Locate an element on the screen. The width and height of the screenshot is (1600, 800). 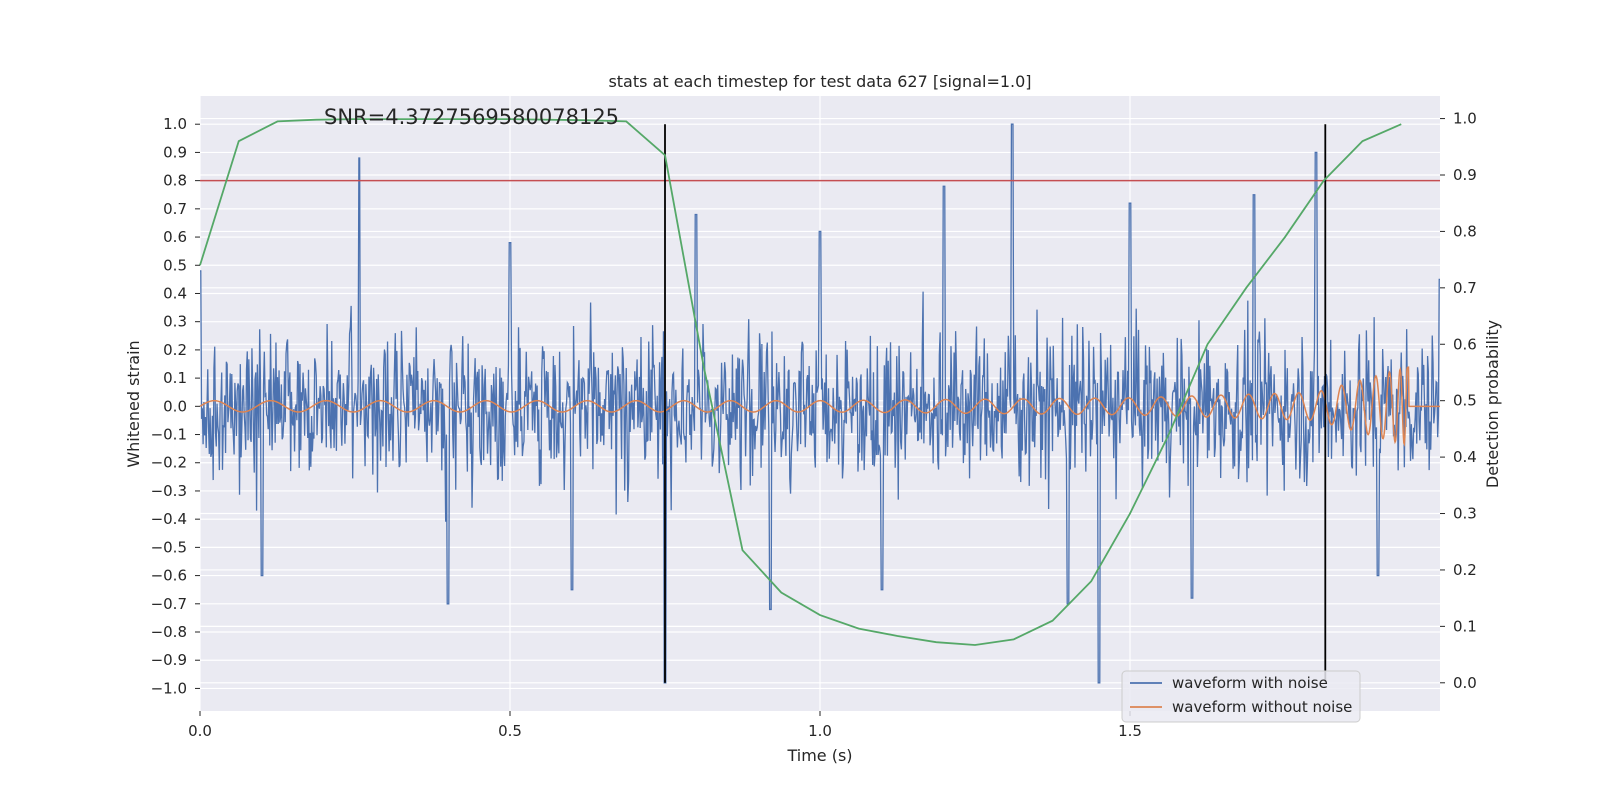
y-left-tick-label: 0.3 is located at coordinates (175, 322).